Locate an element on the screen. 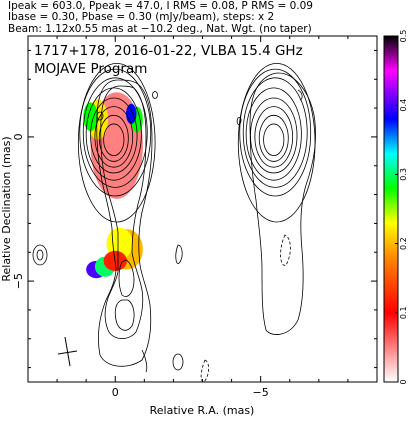 The height and width of the screenshot is (424, 409). y-tick-label: −5 is located at coordinates (18, 281).